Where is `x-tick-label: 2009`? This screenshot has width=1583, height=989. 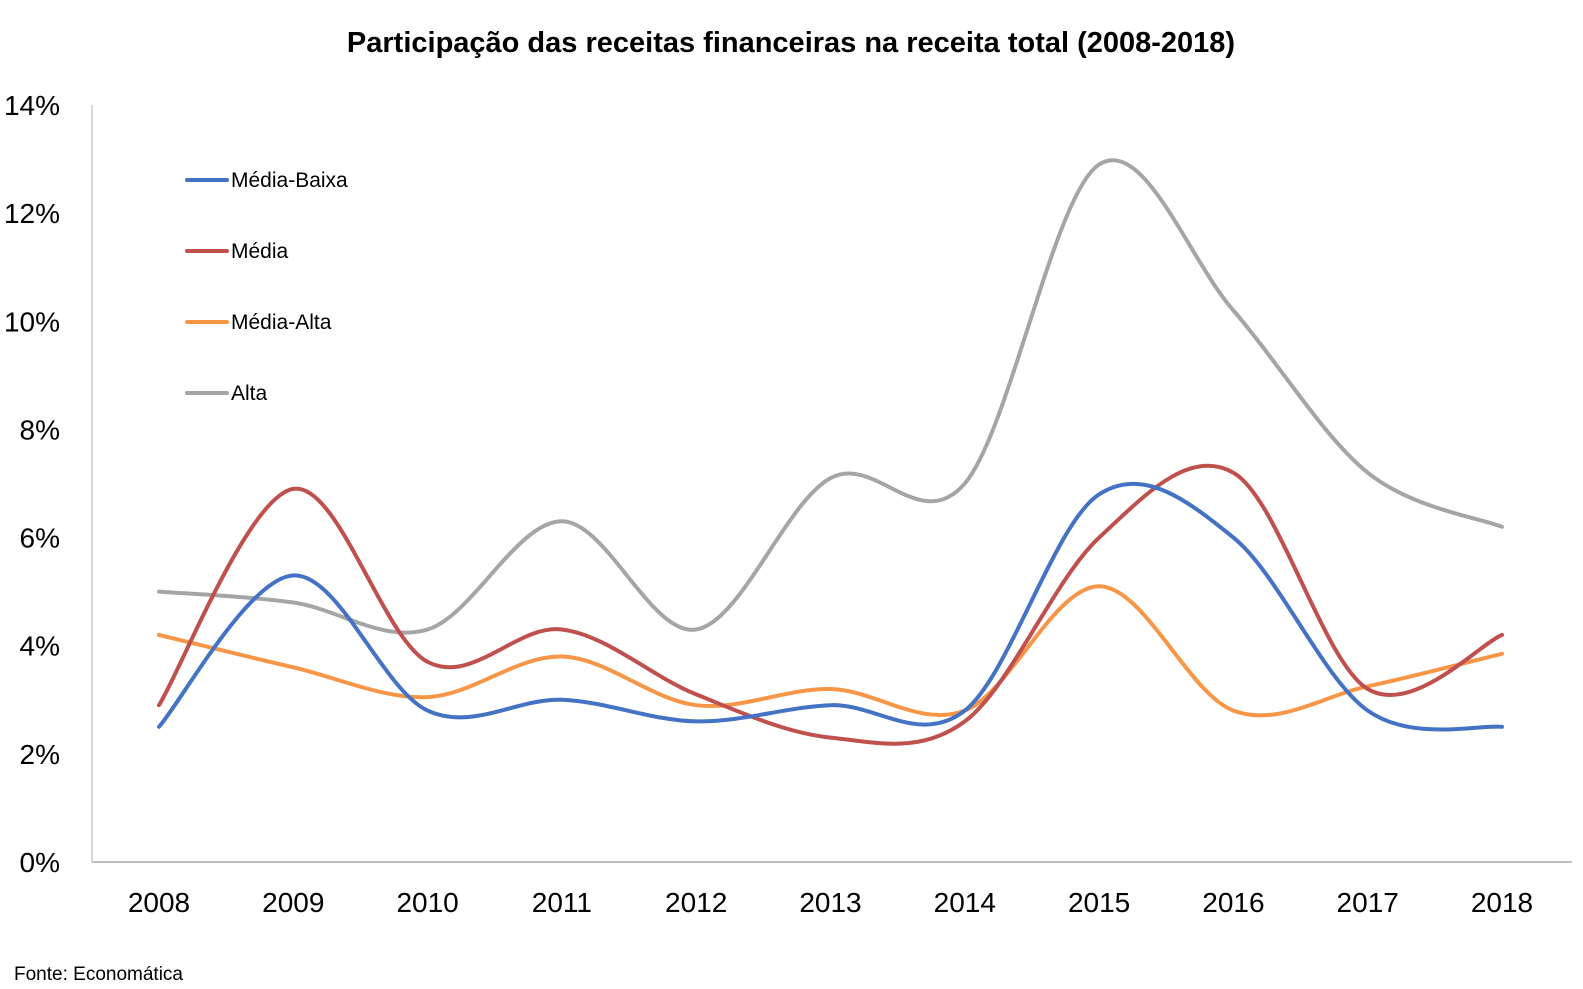
x-tick-label: 2009 is located at coordinates (293, 902).